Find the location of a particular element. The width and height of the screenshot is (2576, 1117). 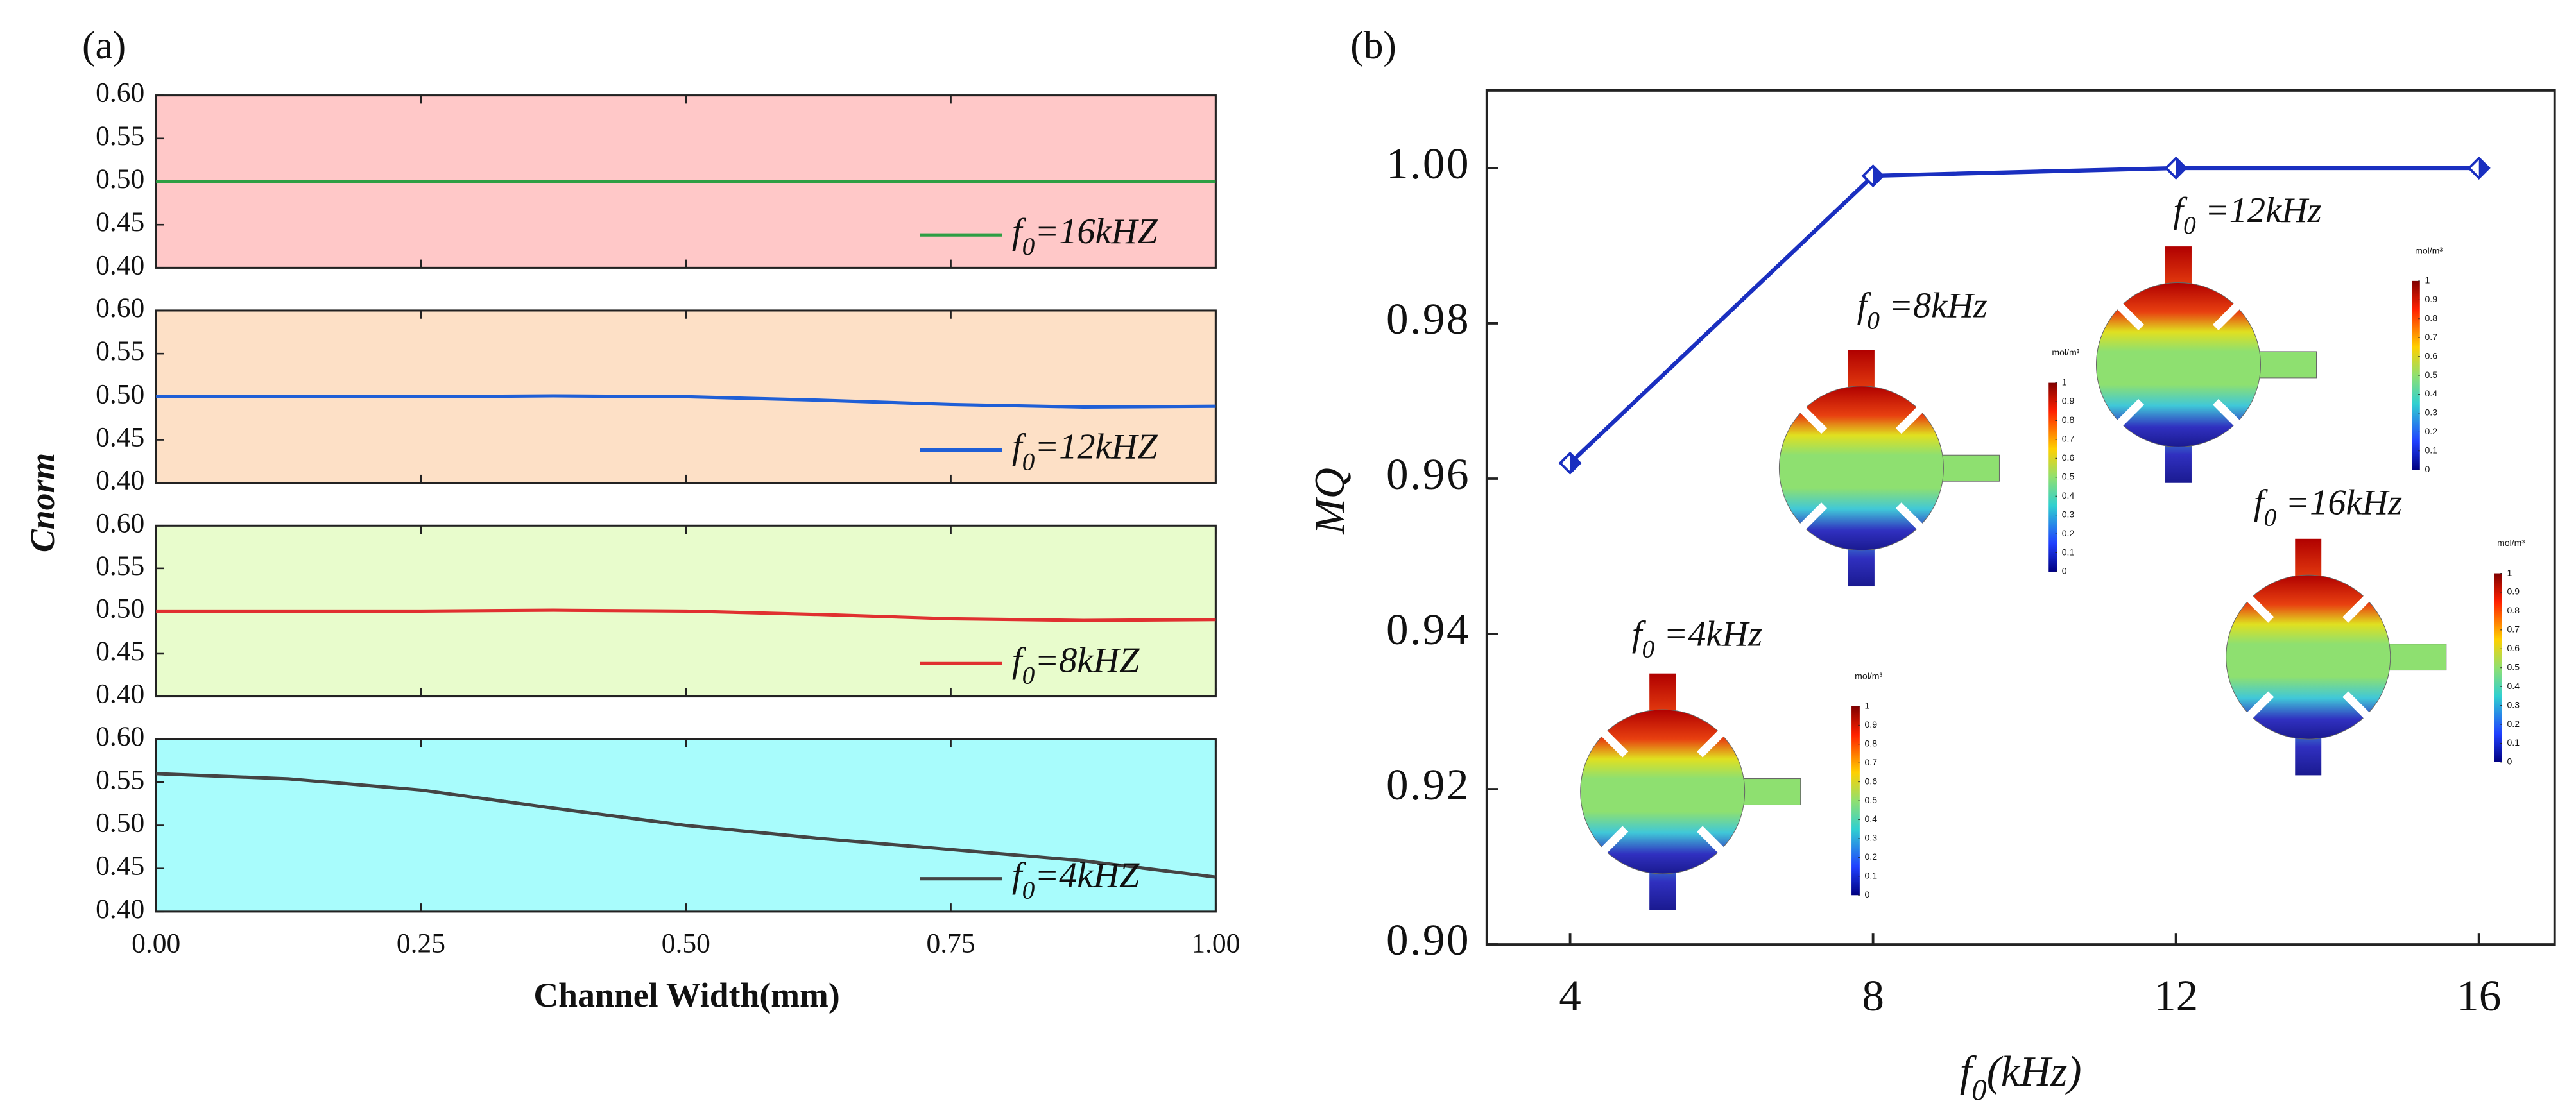

panel-label: (b) is located at coordinates (1373, 45).